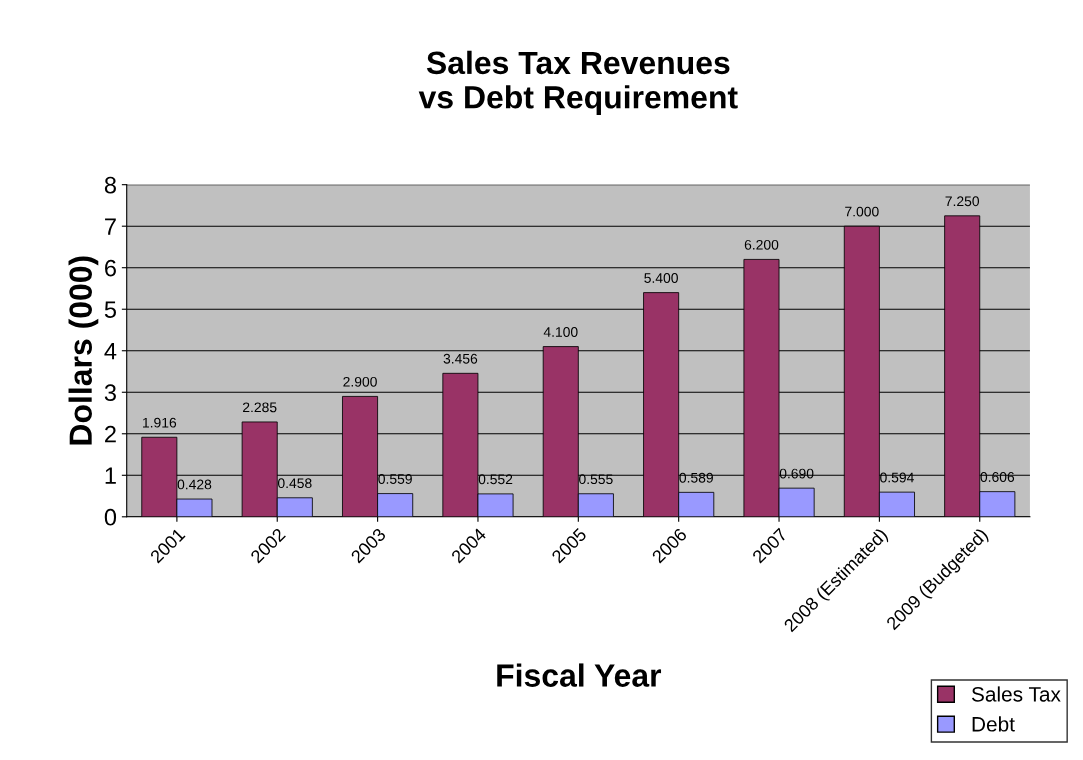 This screenshot has height=760, width=1083. What do you see at coordinates (110, 268) in the screenshot?
I see `y-tick-label: 6` at bounding box center [110, 268].